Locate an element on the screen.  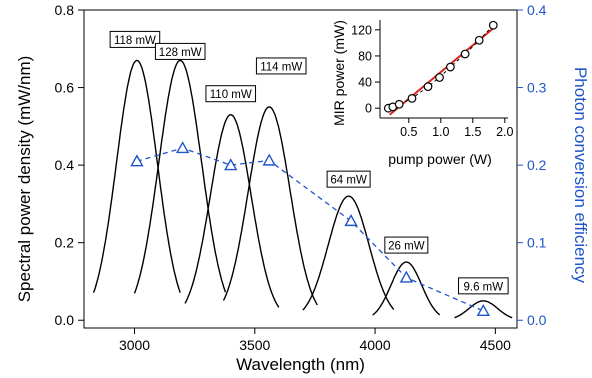
inset-y-axis-label: MIR power (mW) is located at coordinates (339, 73).